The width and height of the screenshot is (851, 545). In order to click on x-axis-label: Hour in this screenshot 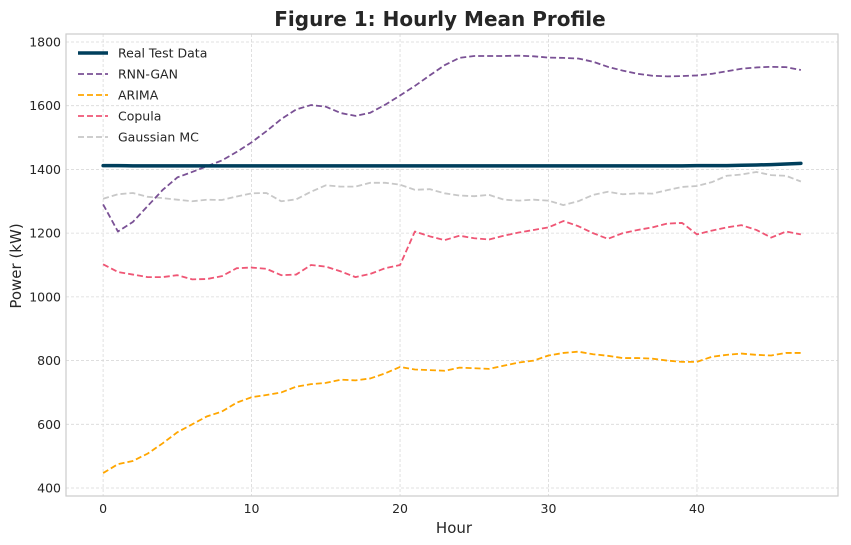, I will do `click(454, 528)`.